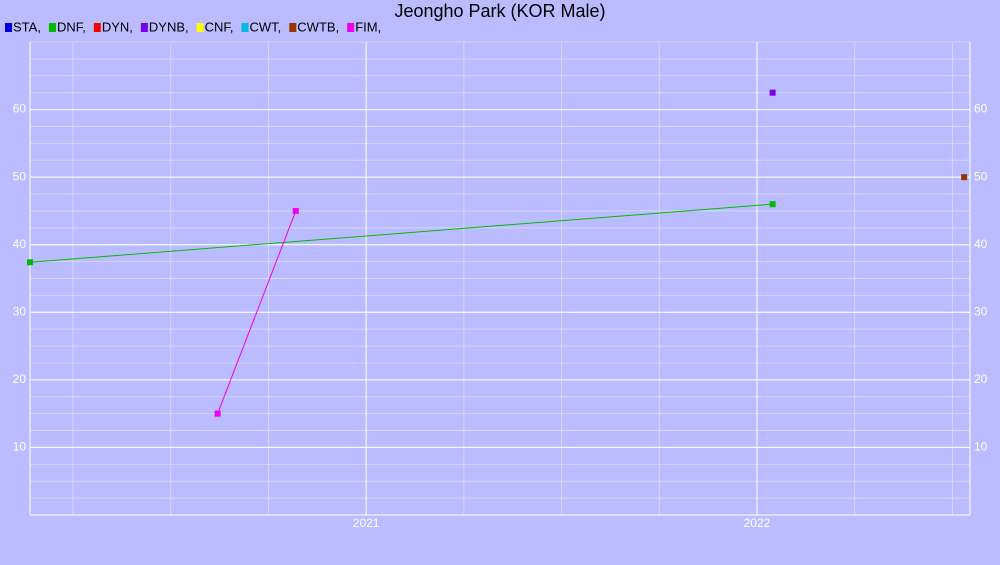 The width and height of the screenshot is (1000, 565). What do you see at coordinates (117, 26) in the screenshot?
I see `legend-label: DYN,` at bounding box center [117, 26].